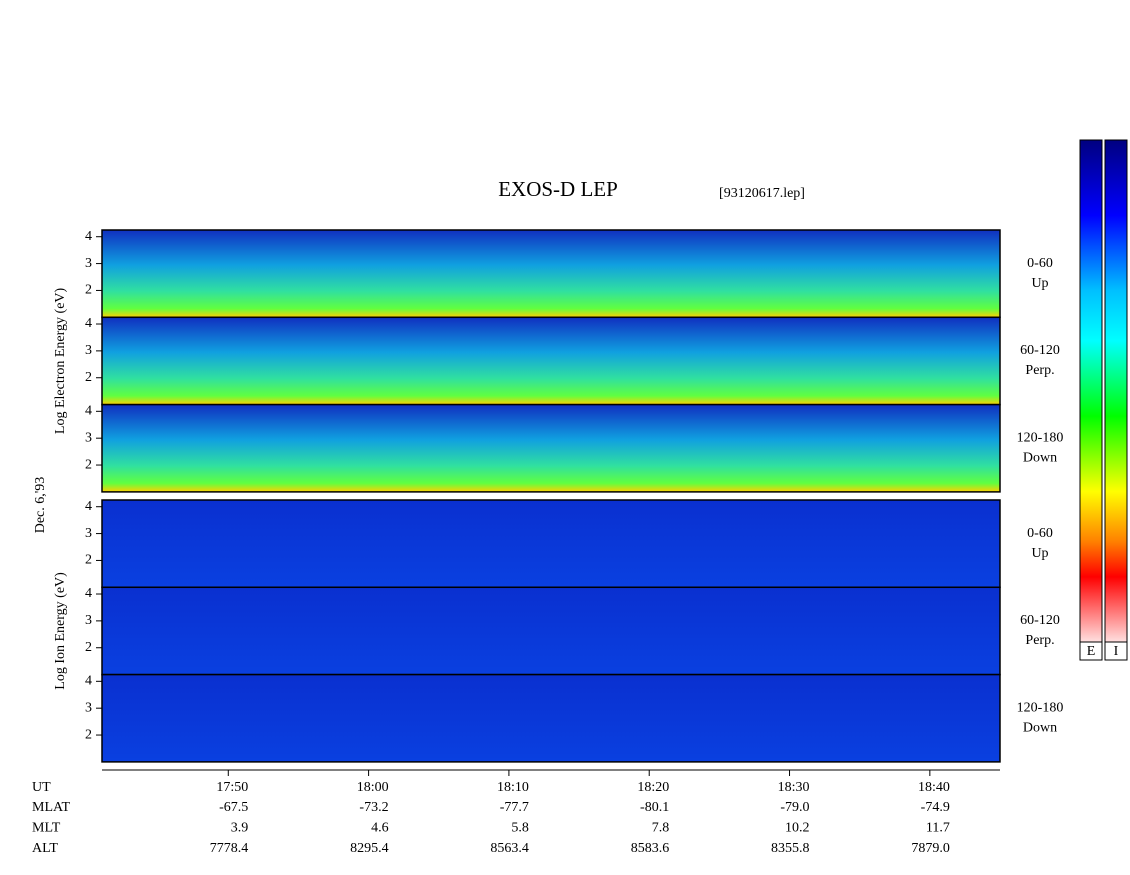 This screenshot has width=1130, height=875. I want to click on date-label: Dec. 6,'93, so click(40, 505).